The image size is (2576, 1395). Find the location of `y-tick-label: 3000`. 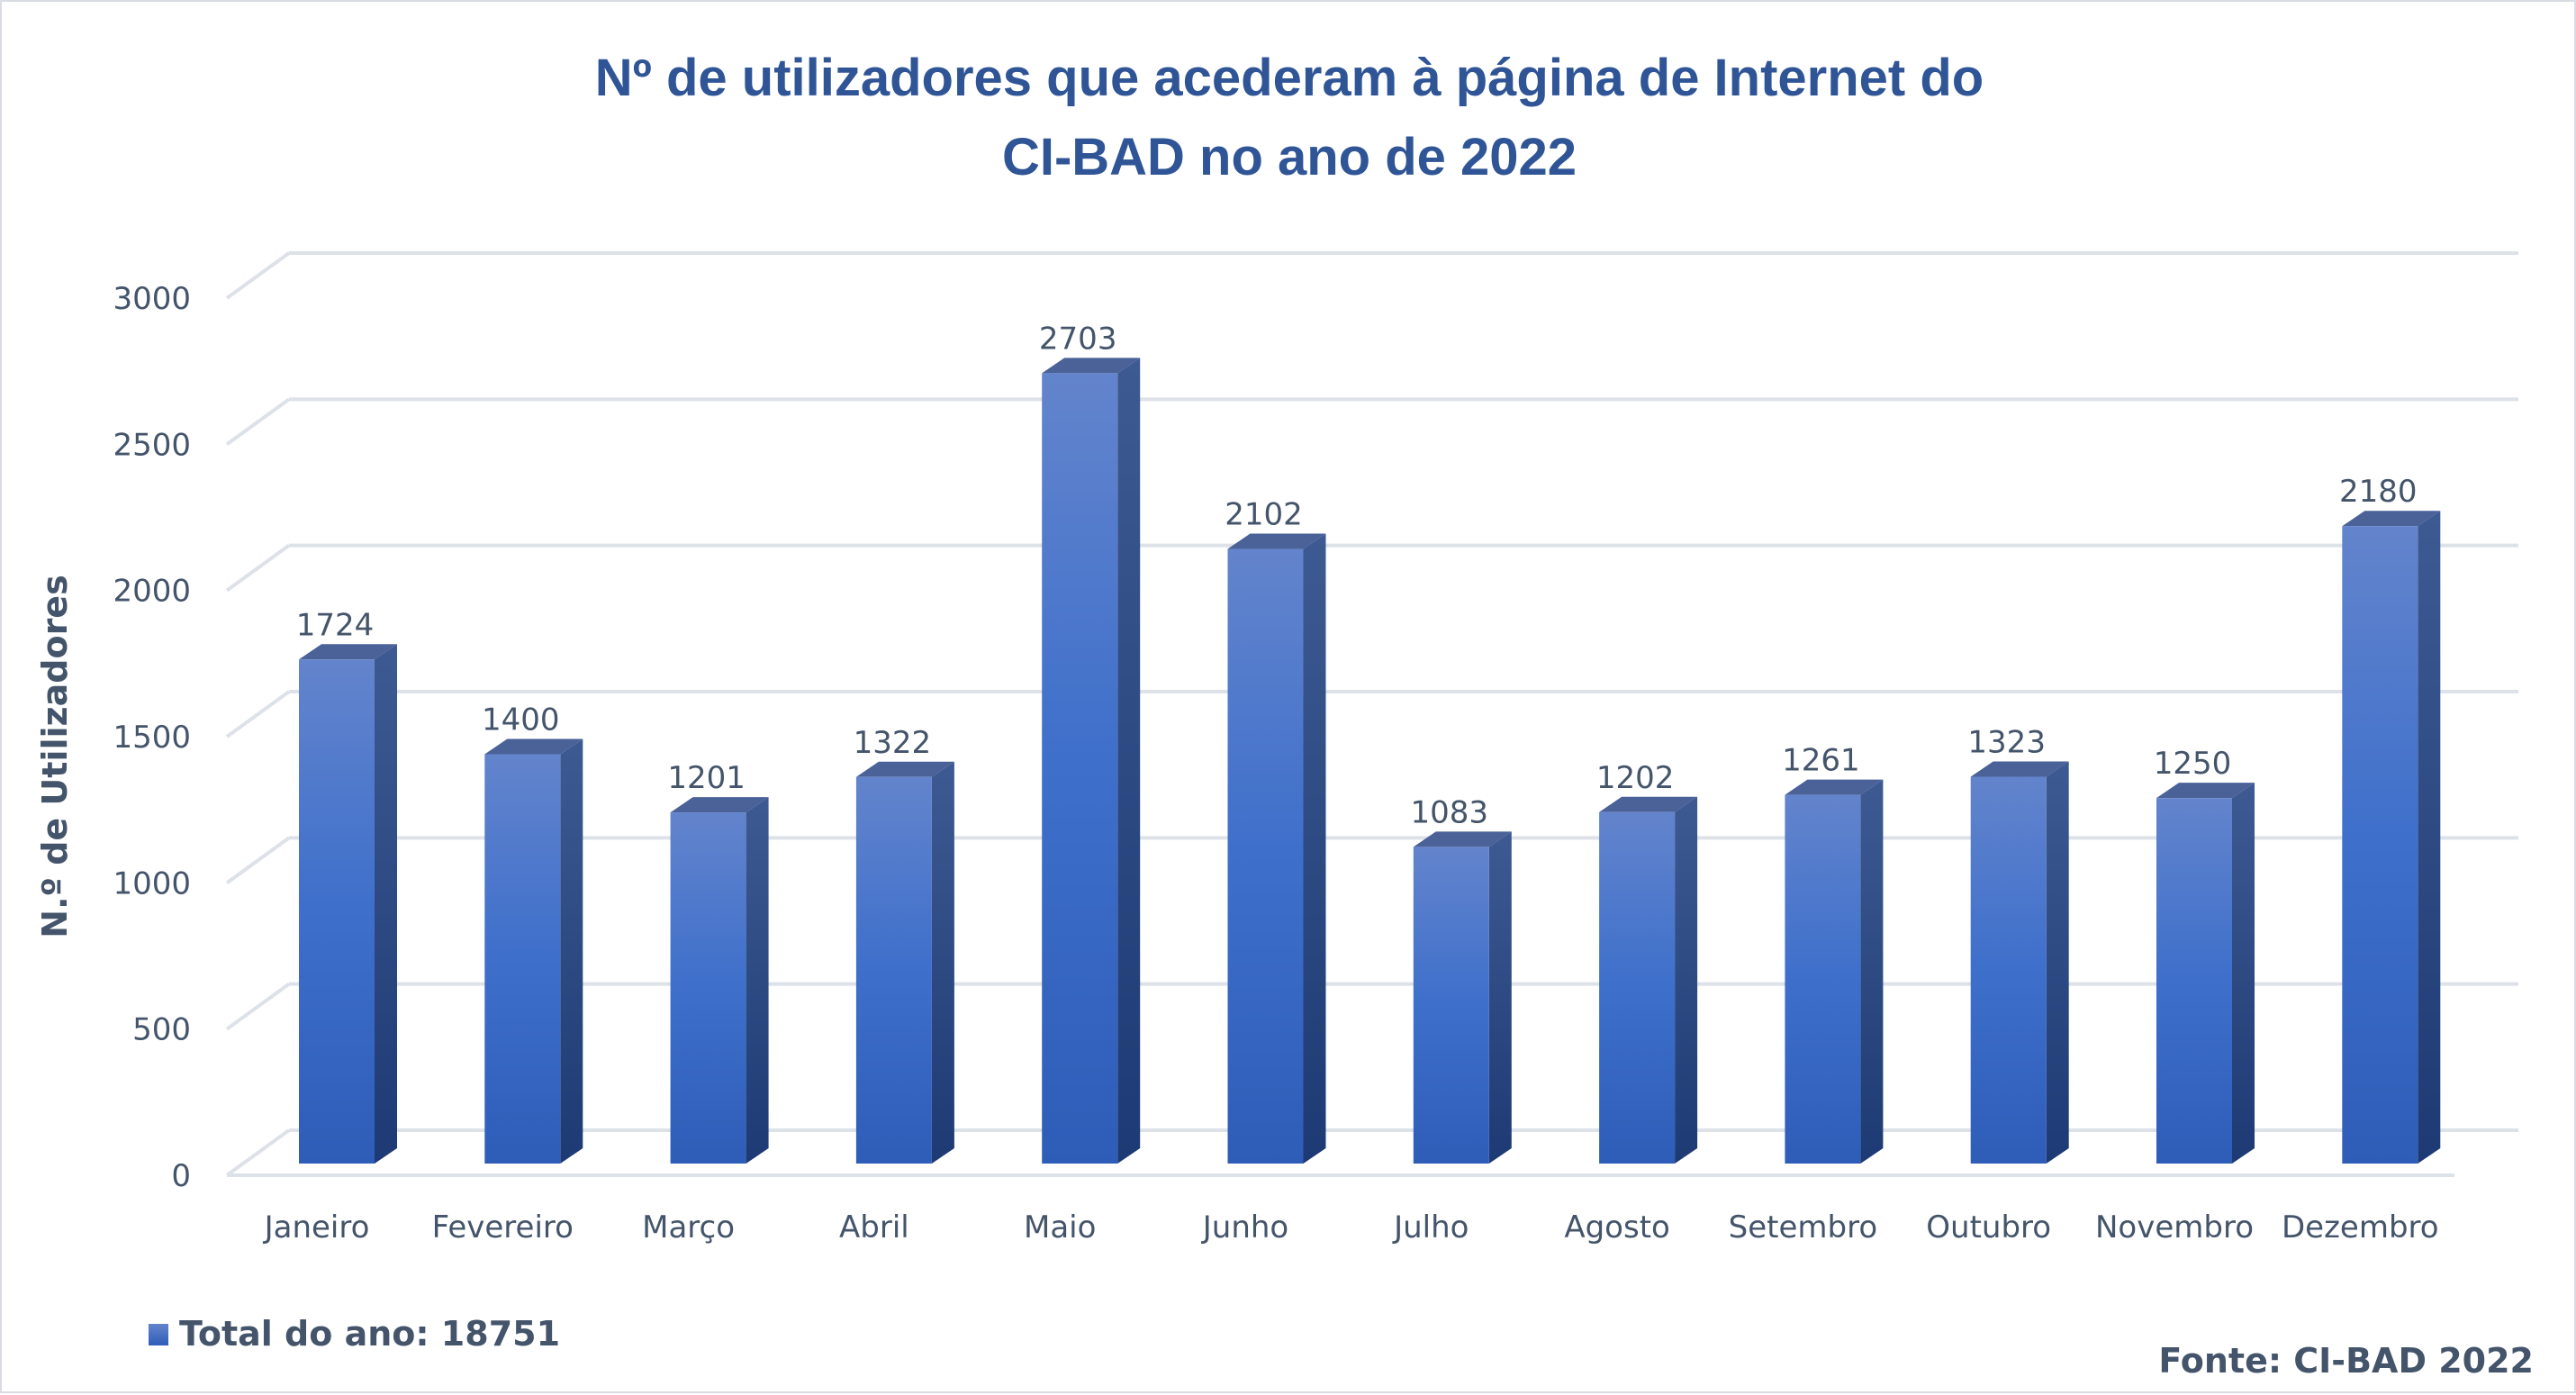

y-tick-label: 3000 is located at coordinates (152, 299).